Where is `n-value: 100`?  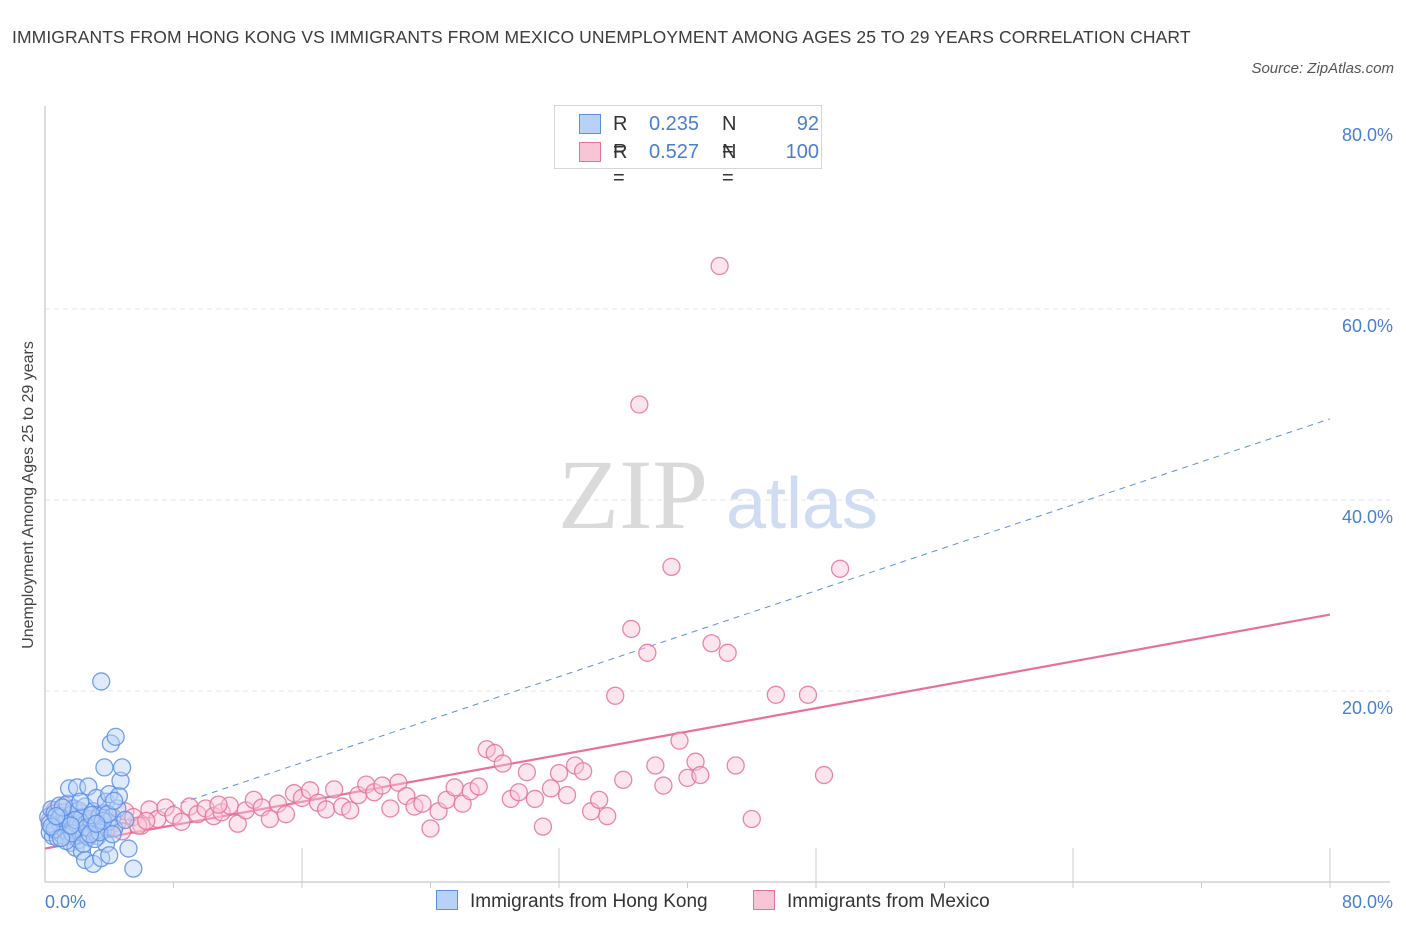
n-value: 100 is located at coordinates (802, 152).